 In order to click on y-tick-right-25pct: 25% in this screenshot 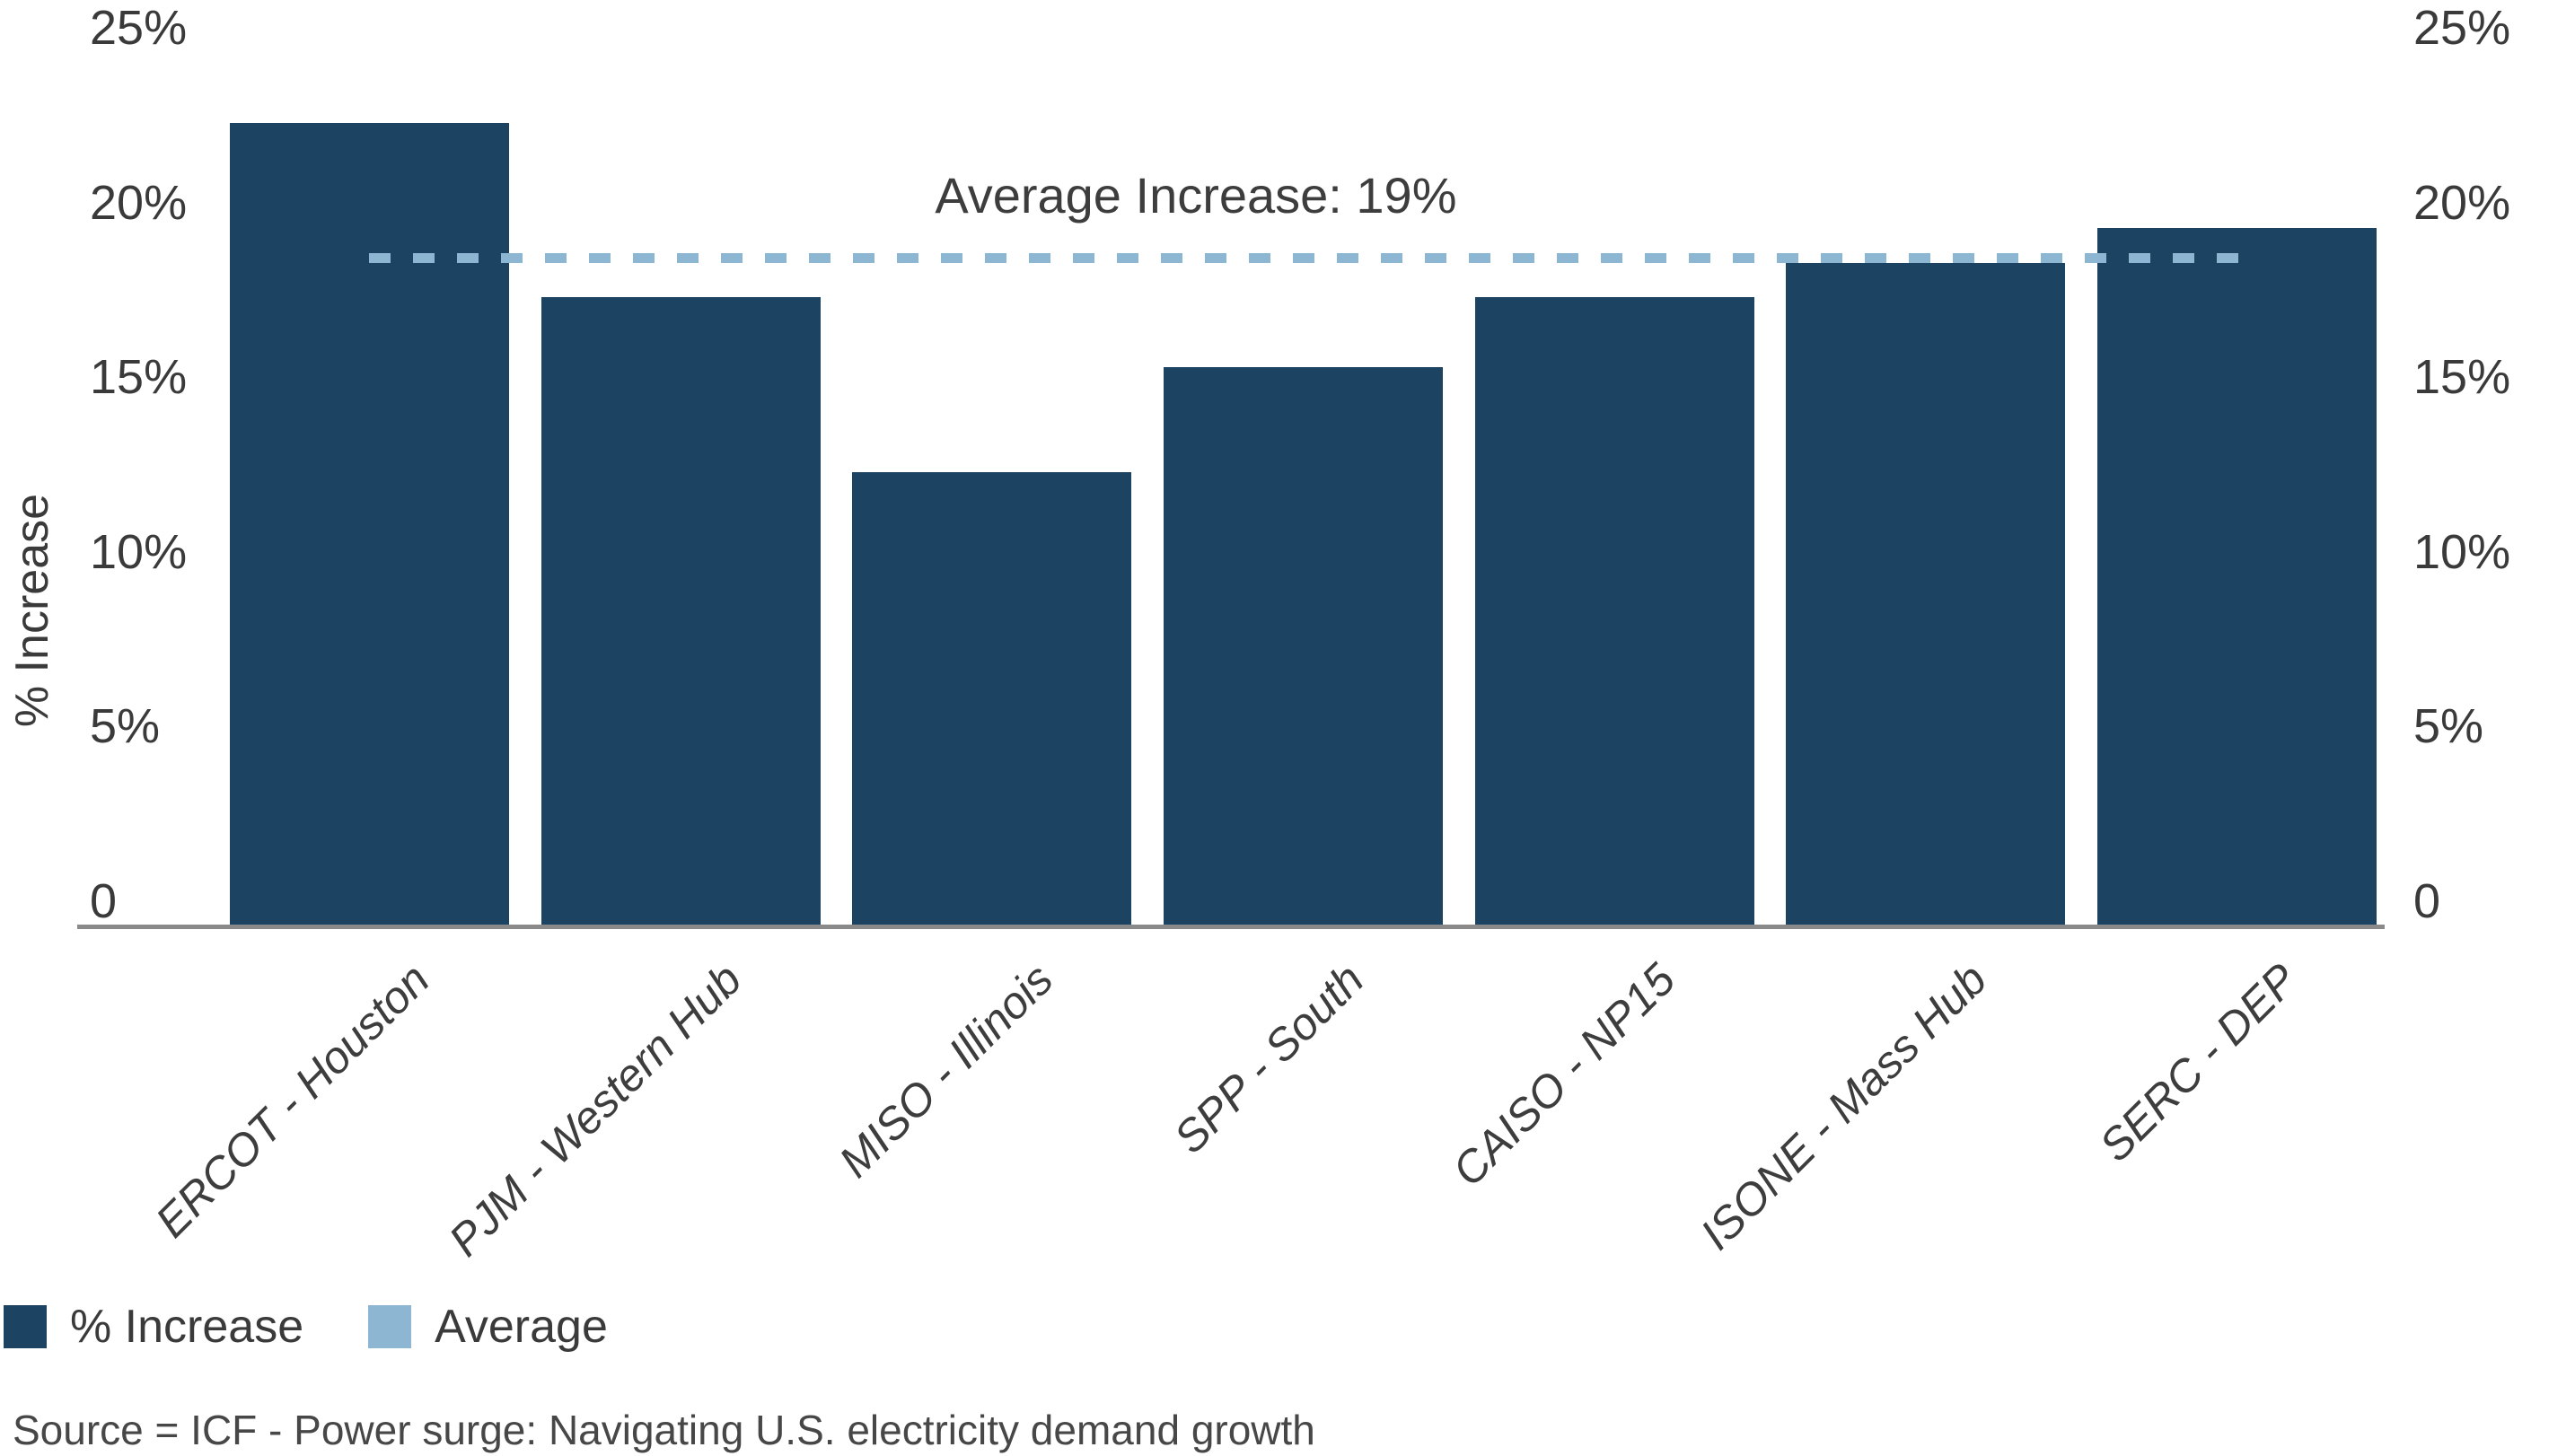, I will do `click(2462, 28)`.